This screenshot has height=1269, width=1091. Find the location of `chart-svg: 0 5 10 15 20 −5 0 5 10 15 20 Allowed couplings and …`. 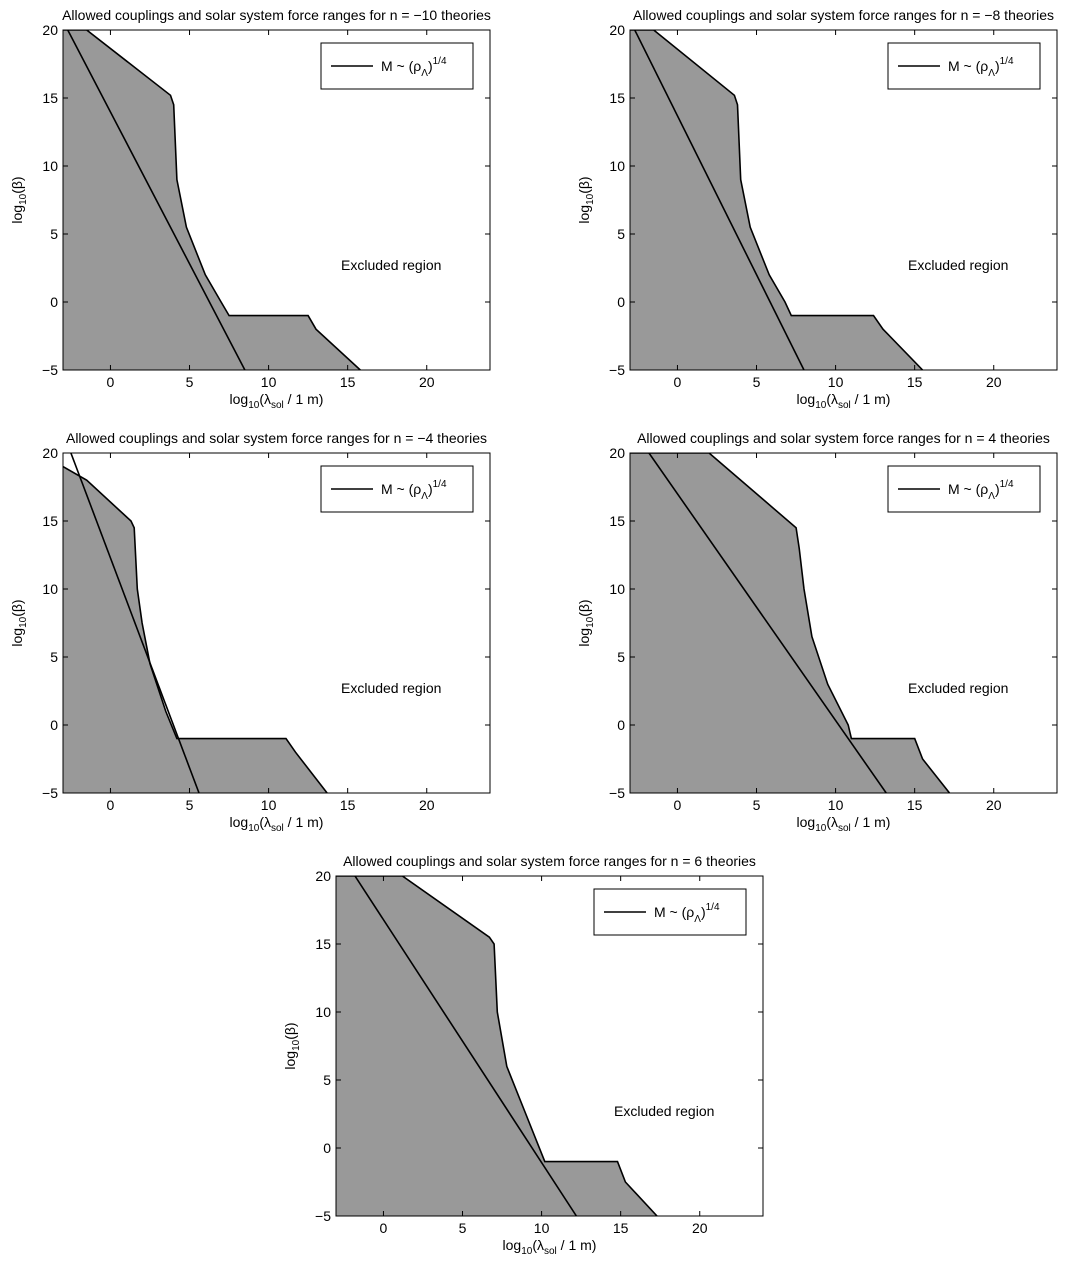

chart-svg: 0 5 10 15 20 −5 0 5 10 15 20 Allowed couplings and … is located at coordinates (523, 1055).